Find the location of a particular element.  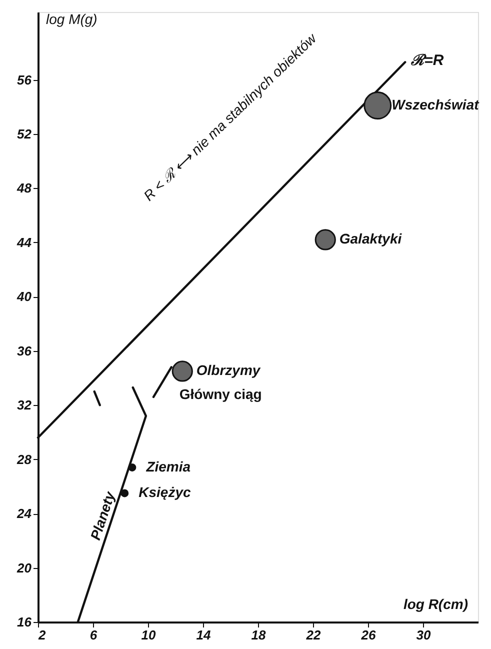

x-tick-label: 10 is located at coordinates (148, 635).